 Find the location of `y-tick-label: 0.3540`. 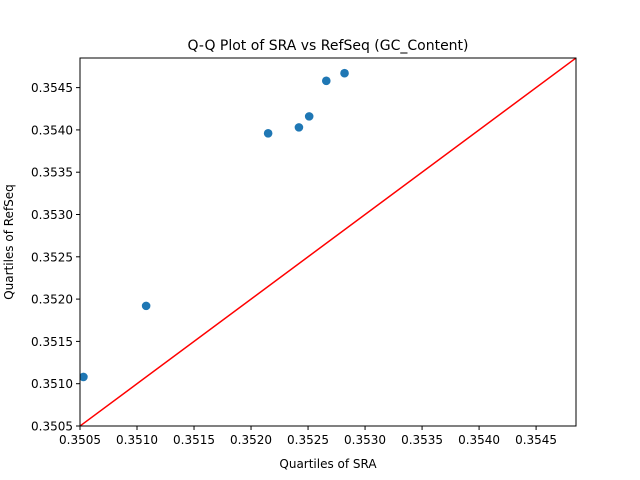

y-tick-label: 0.3540 is located at coordinates (52, 130).